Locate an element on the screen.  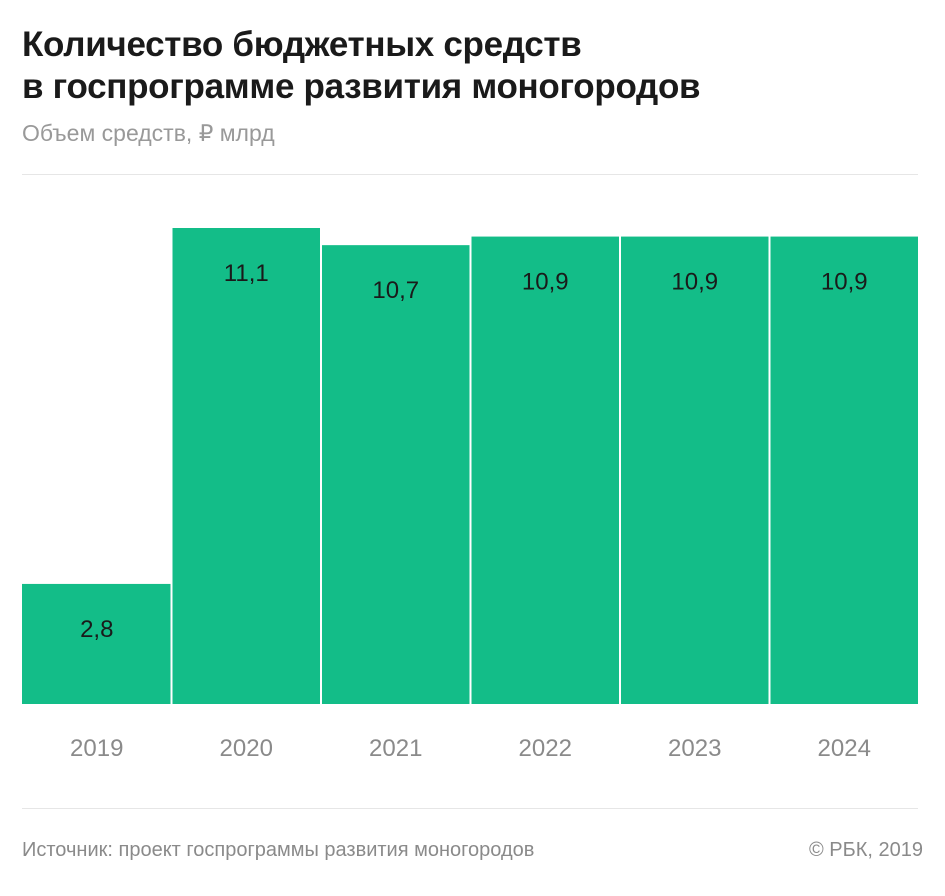
bar-2019 is located at coordinates (96, 643).